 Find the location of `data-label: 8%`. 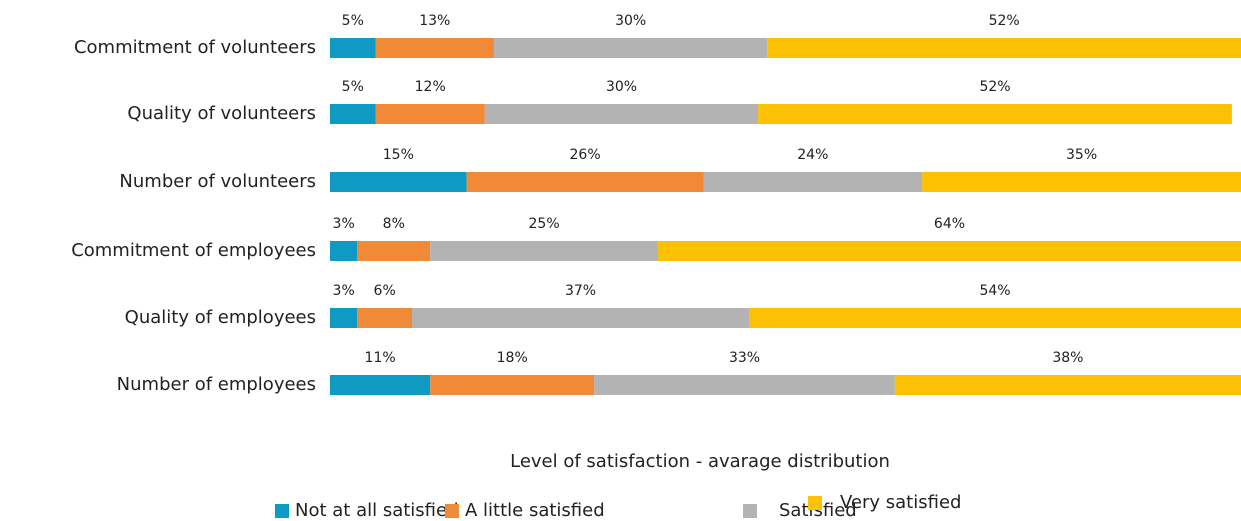

data-label: 8% is located at coordinates (394, 224).